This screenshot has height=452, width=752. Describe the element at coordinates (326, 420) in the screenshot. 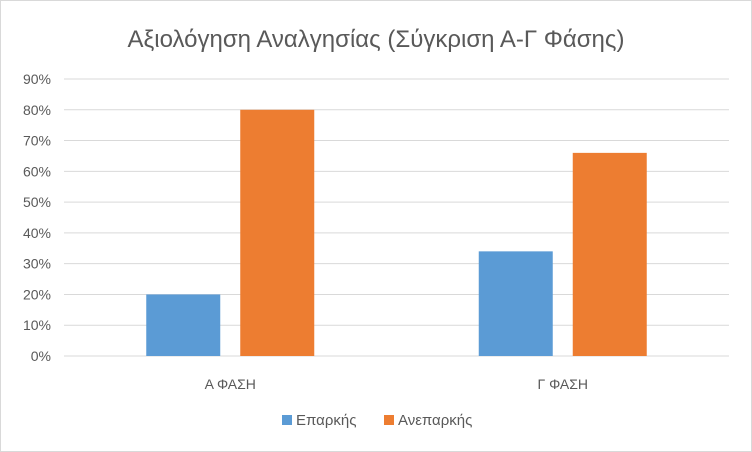

I see `legend-label: Επαρκής` at that location.